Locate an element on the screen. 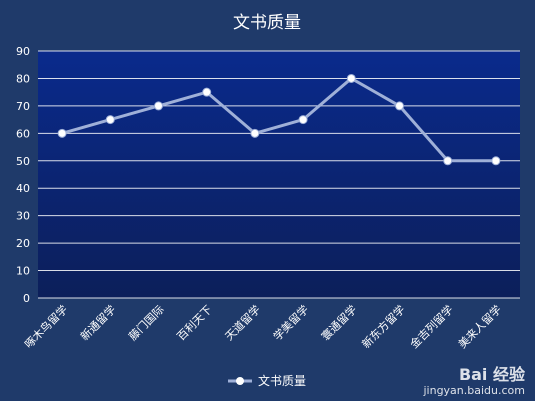 The image size is (535, 401). y-tick-label-60: 60 is located at coordinates (23, 133).